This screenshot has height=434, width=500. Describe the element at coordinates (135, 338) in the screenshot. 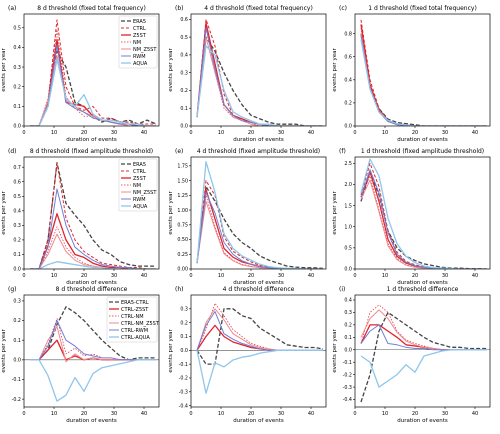

I see `legend-entry: CTRL-AQUA` at that location.